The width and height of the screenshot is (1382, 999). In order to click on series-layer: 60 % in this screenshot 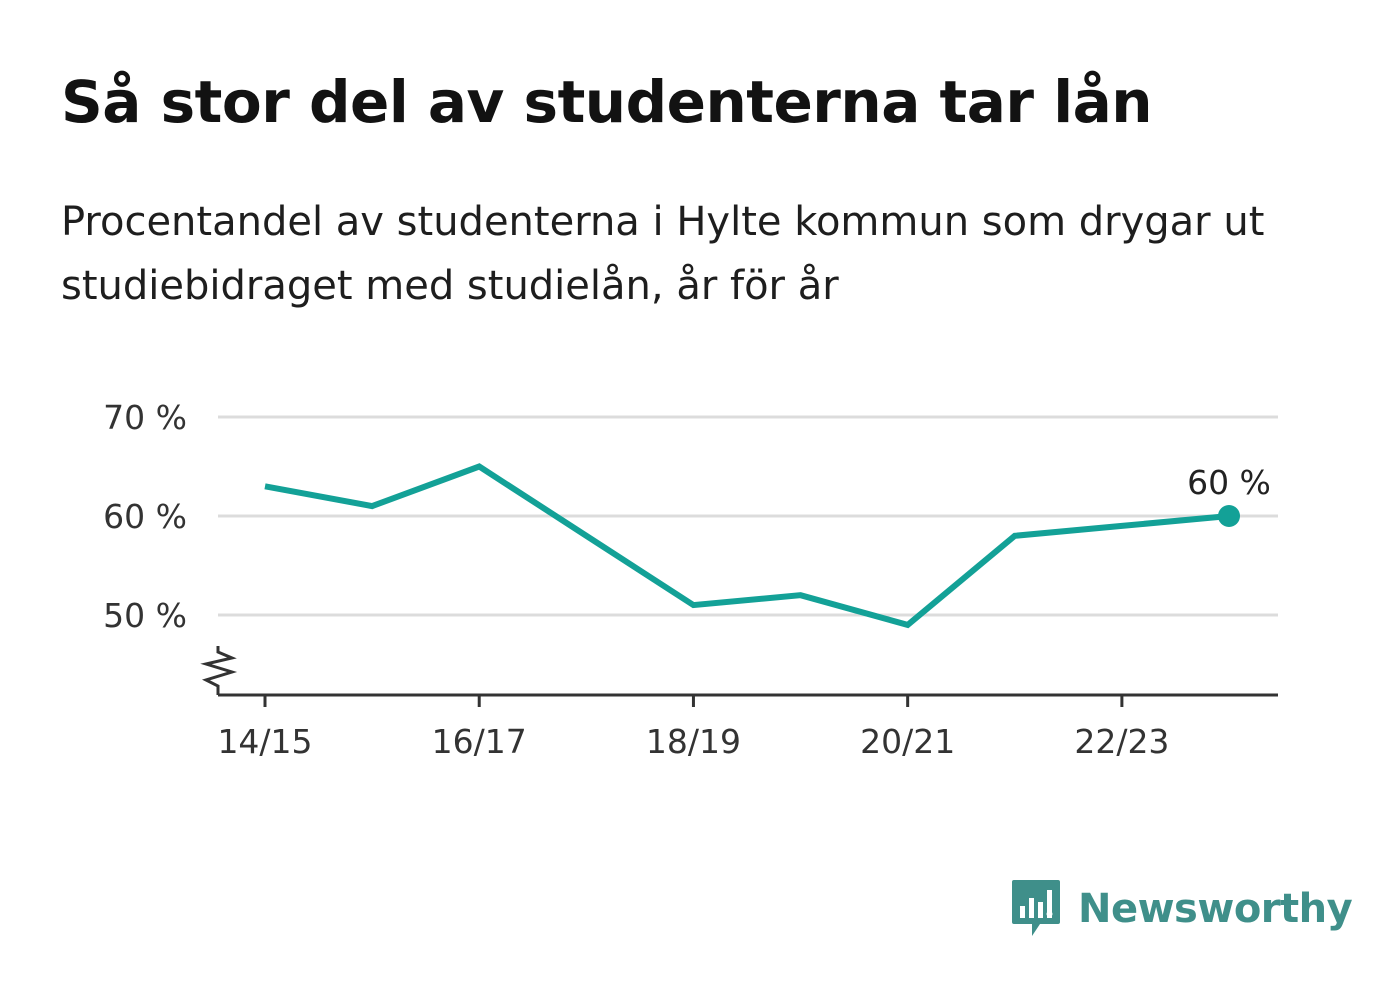, I will do `click(767, 546)`.